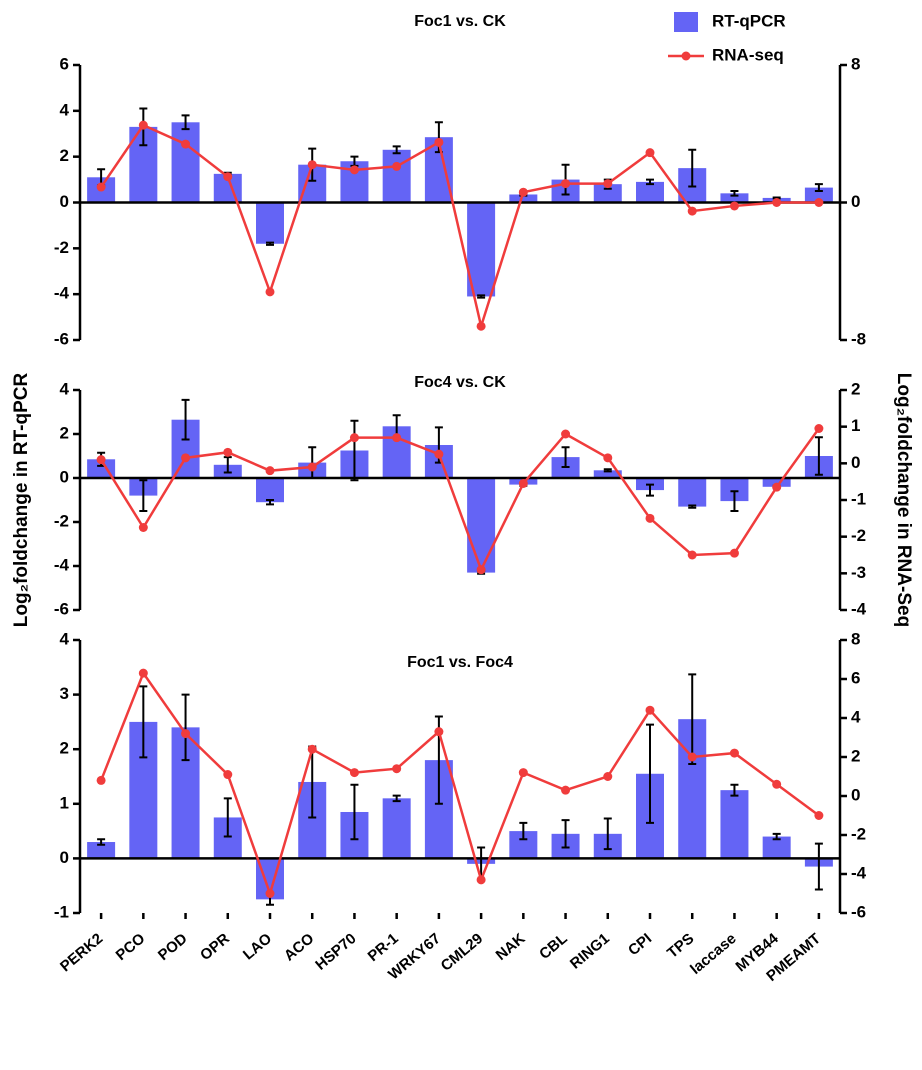 Image resolution: width=922 pixels, height=1070 pixels. Describe the element at coordinates (855, 755) in the screenshot. I see `y2-tick-label: 2` at that location.